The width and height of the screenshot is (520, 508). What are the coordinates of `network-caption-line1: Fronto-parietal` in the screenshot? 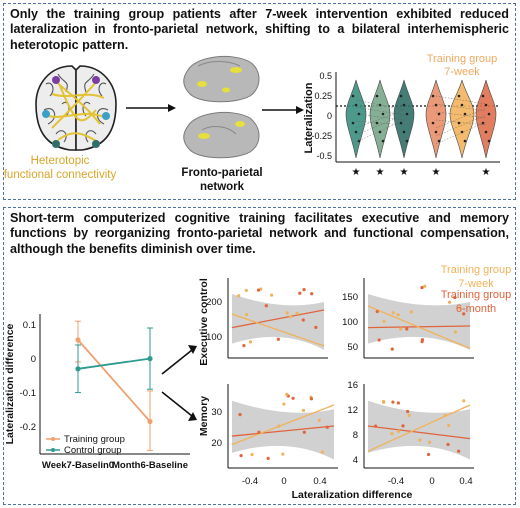 It's located at (221, 173).